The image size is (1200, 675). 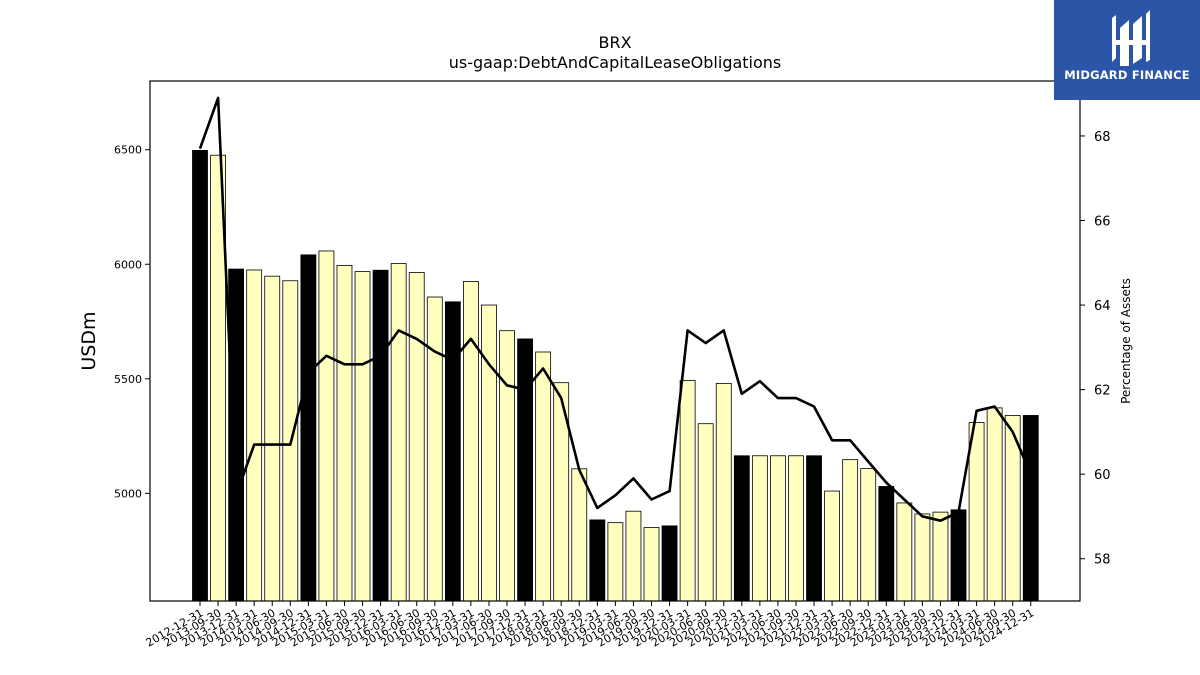 I want to click on y2-tick-label: 64, so click(x=1102, y=306).